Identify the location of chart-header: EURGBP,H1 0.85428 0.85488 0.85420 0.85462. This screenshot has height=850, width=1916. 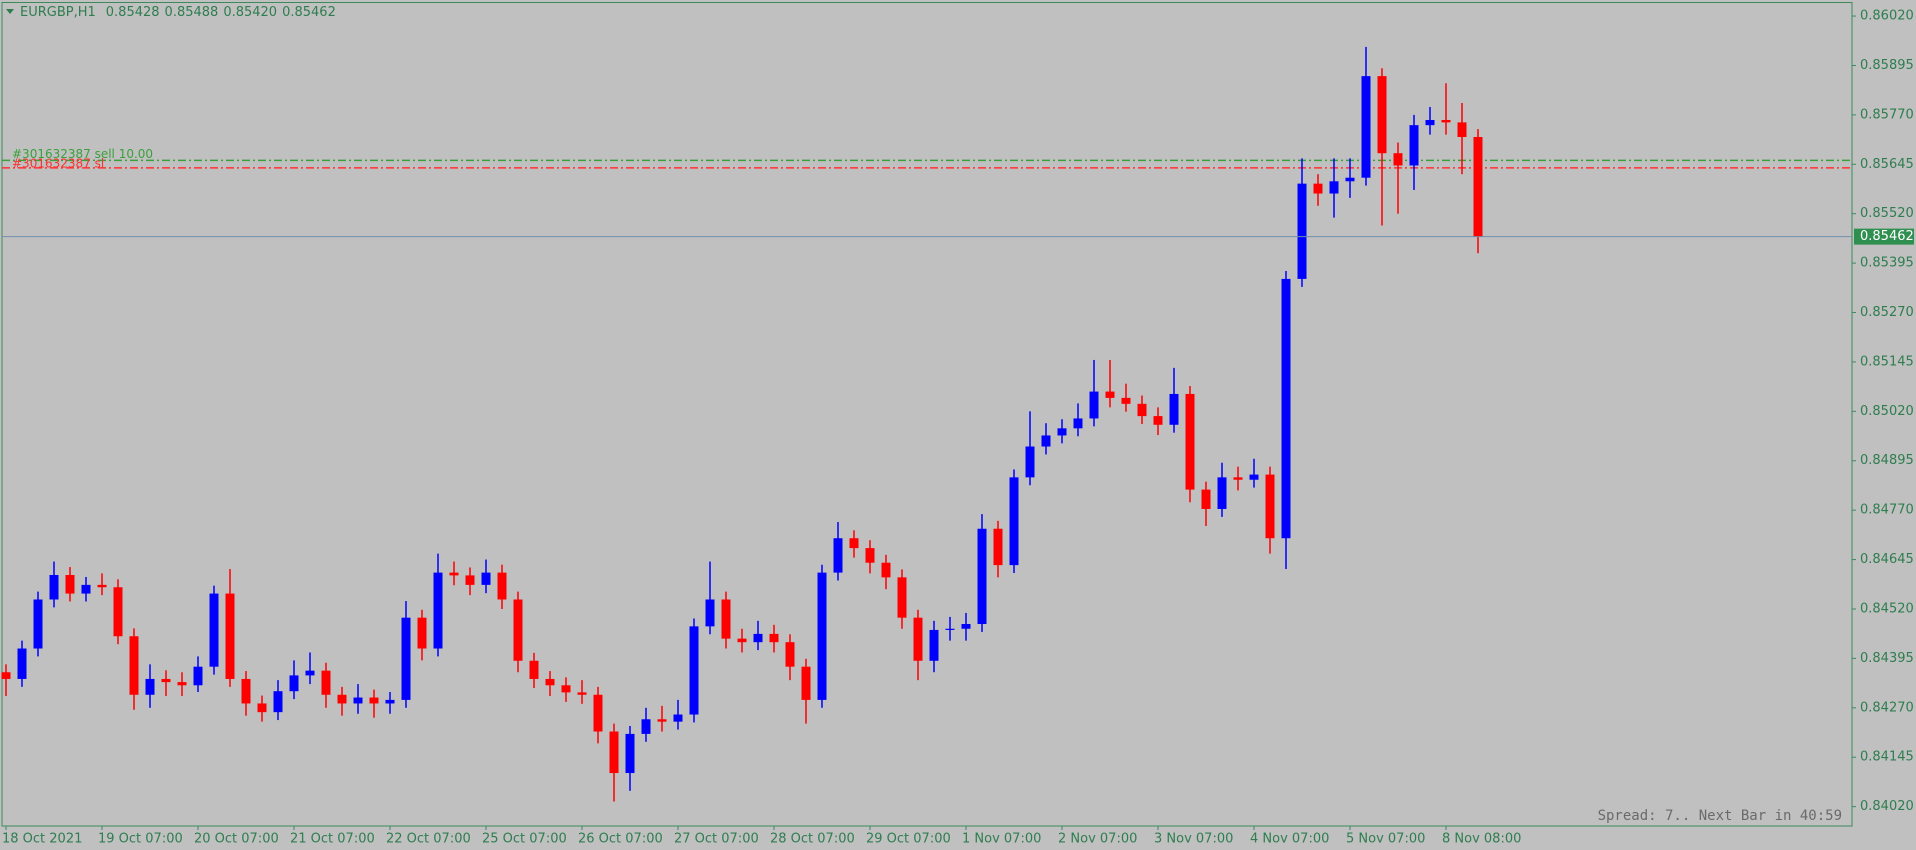
(178, 12).